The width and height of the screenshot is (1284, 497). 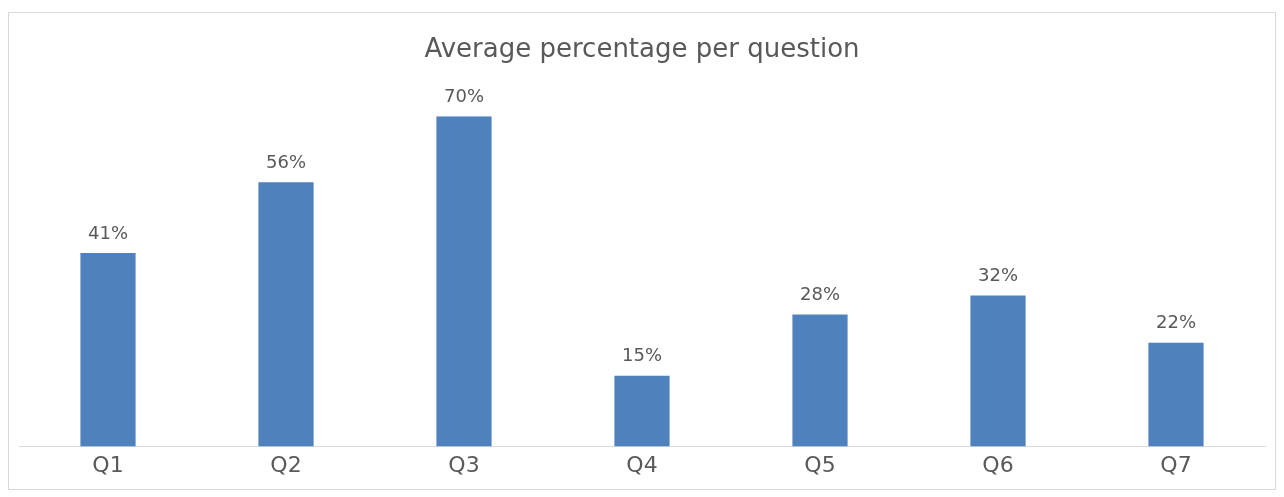 What do you see at coordinates (998, 275) in the screenshot?
I see `data-label: 32%` at bounding box center [998, 275].